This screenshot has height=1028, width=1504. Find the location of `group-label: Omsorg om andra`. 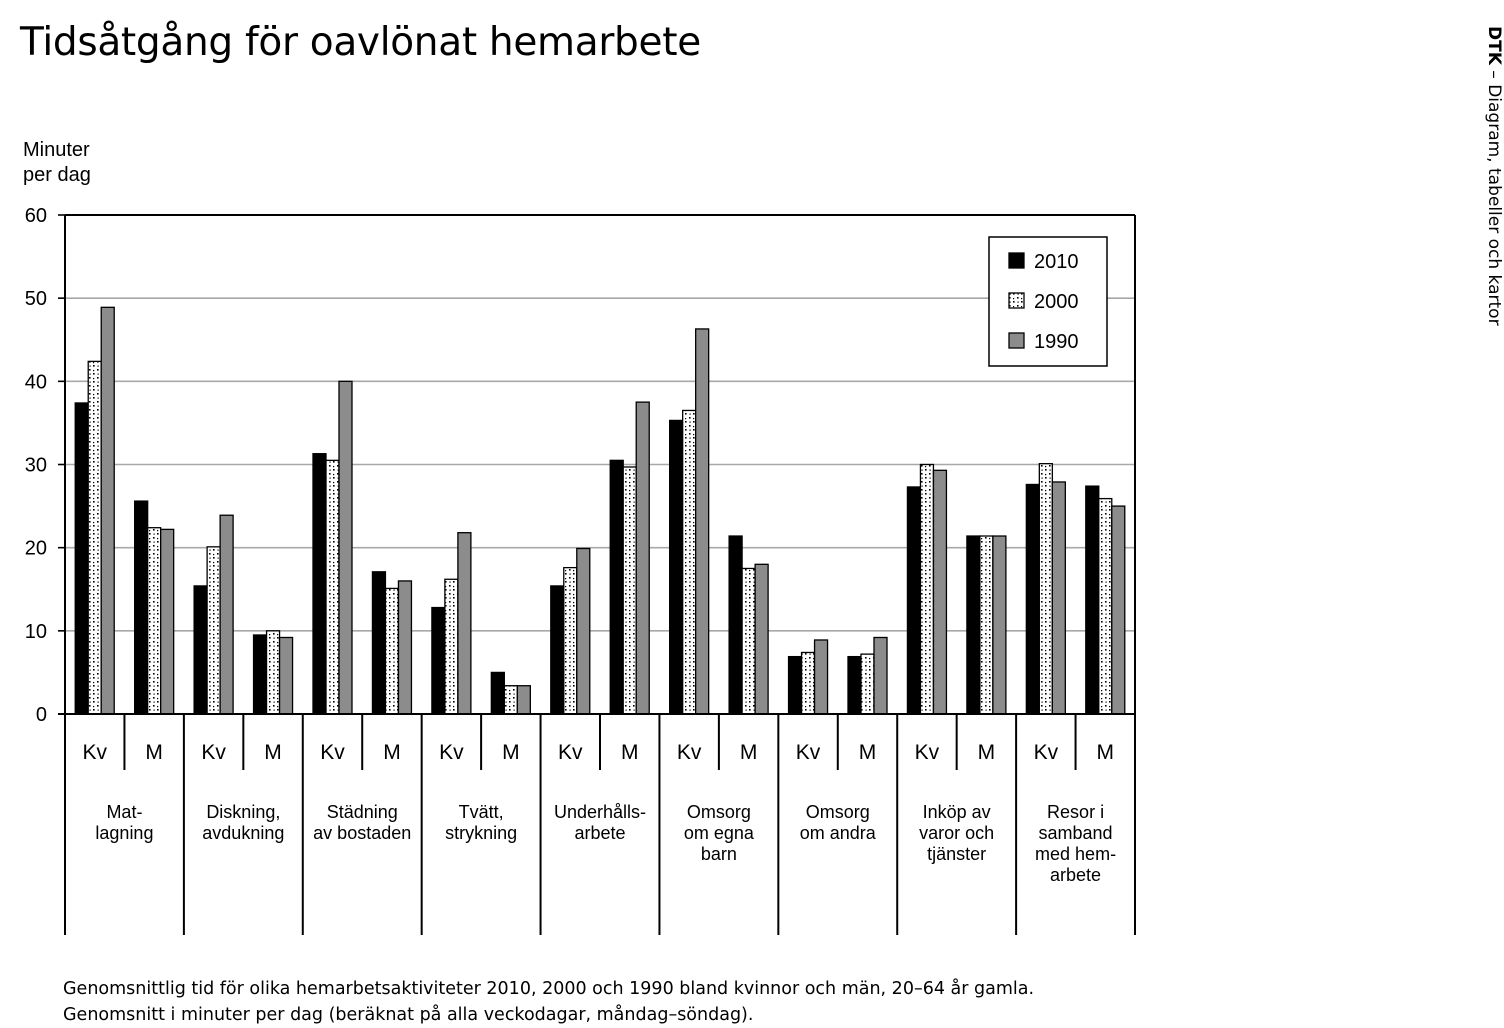

group-label: Omsorg om andra is located at coordinates (838, 822).